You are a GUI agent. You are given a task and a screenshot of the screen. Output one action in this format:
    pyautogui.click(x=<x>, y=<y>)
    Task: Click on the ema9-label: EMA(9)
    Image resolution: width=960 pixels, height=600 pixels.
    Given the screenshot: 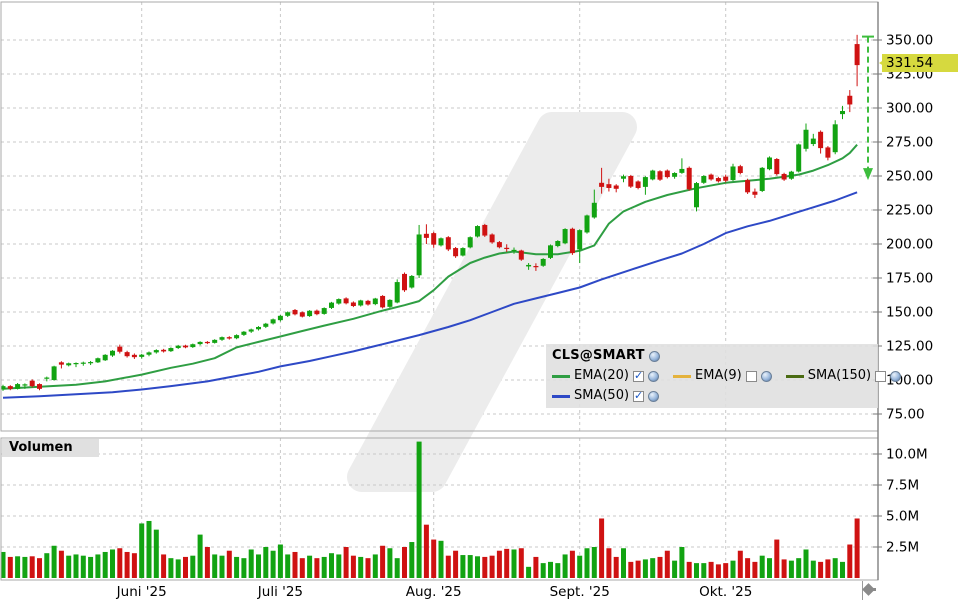 What is the action you would take?
    pyautogui.click(x=718, y=375)
    